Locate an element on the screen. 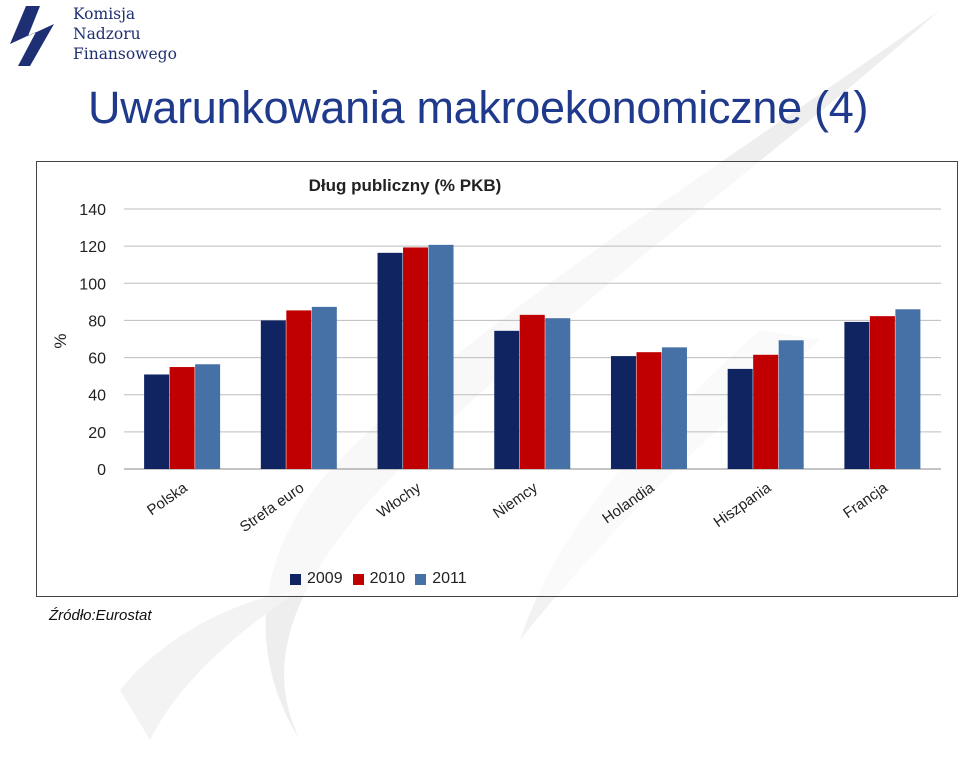  x-label-polska: Polska is located at coordinates (167, 499).